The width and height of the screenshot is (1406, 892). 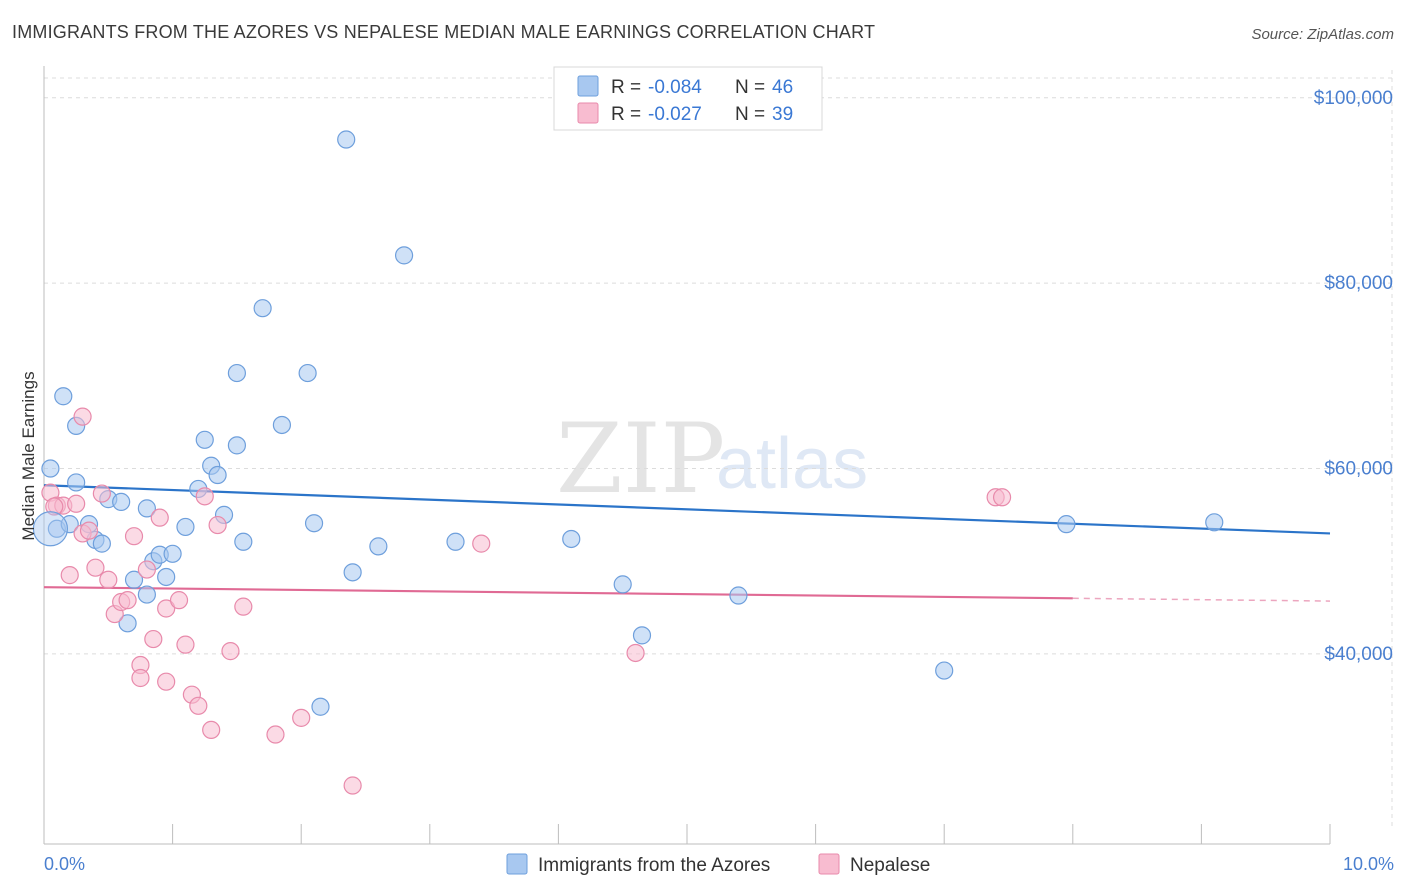 What do you see at coordinates (640, 459) in the screenshot?
I see `watermark-zip: ZIP` at bounding box center [640, 459].